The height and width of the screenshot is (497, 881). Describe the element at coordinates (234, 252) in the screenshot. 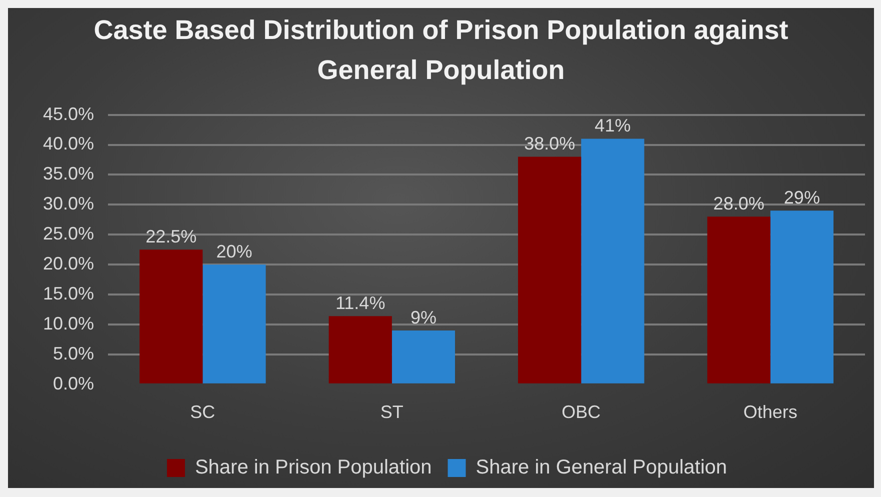

I see `data-label: 20%` at that location.